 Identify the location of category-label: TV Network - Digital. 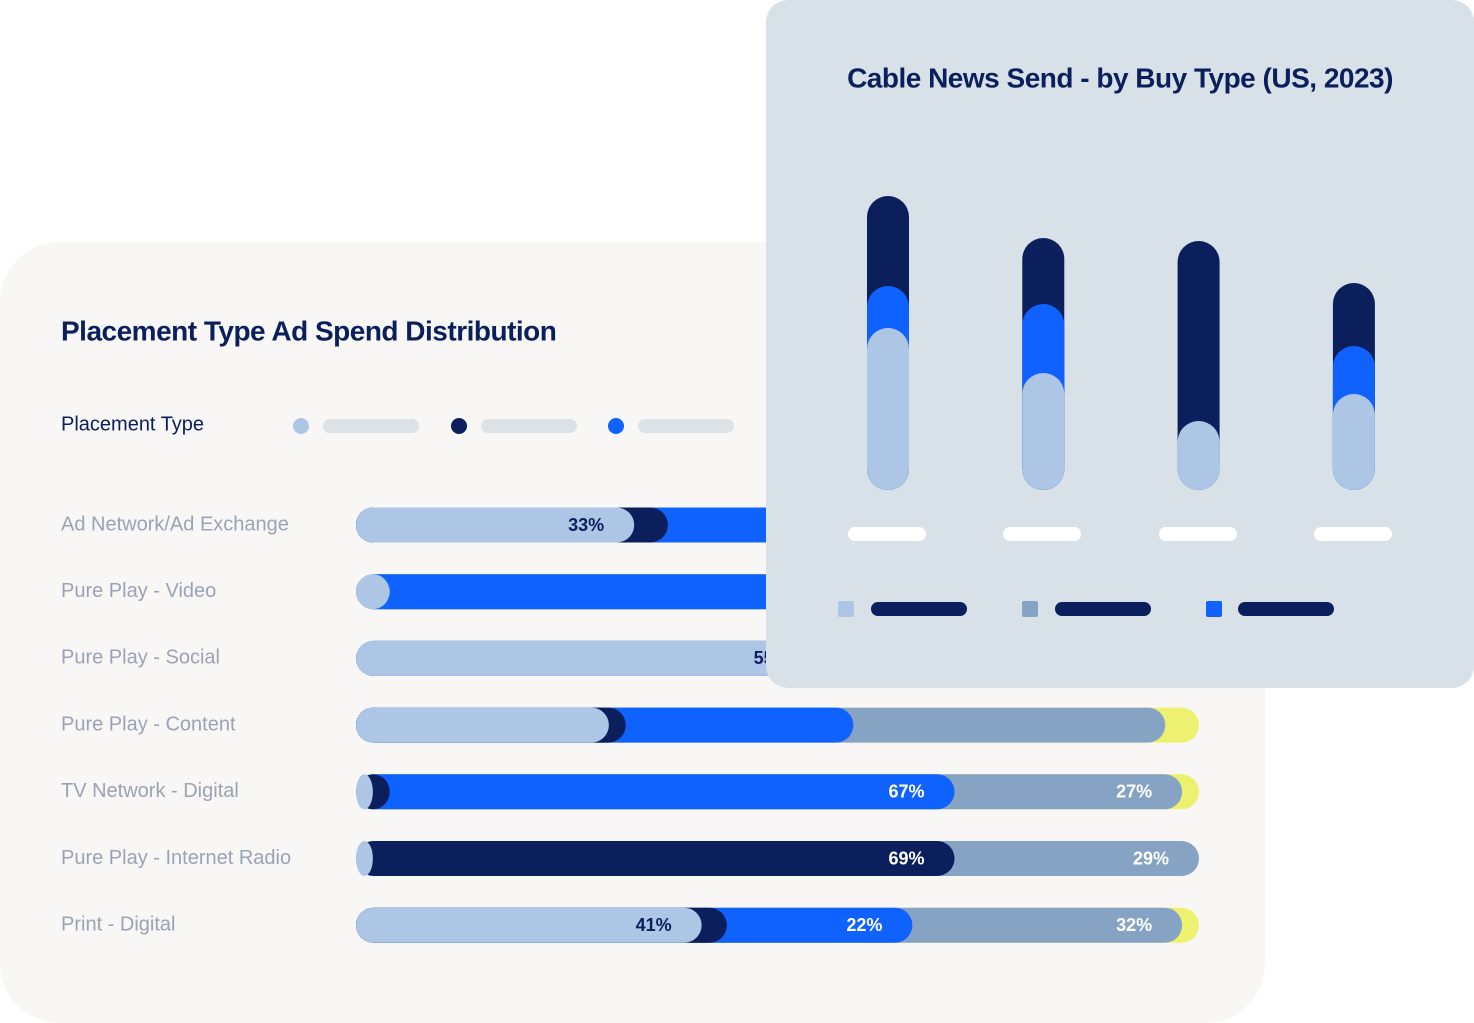
(150, 791).